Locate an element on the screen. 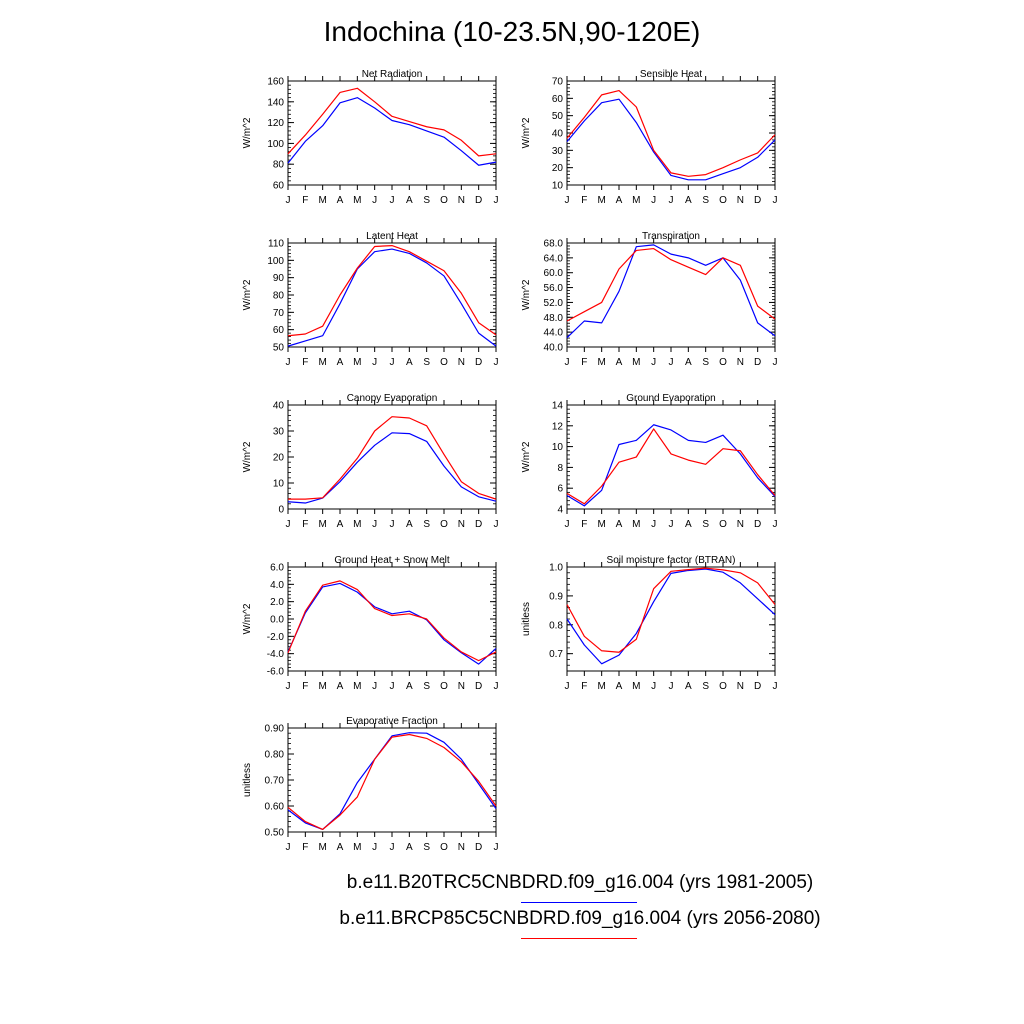 This screenshot has height=1024, width=1024. panel-title: Ground Heat + Snow Melt is located at coordinates (392, 560).